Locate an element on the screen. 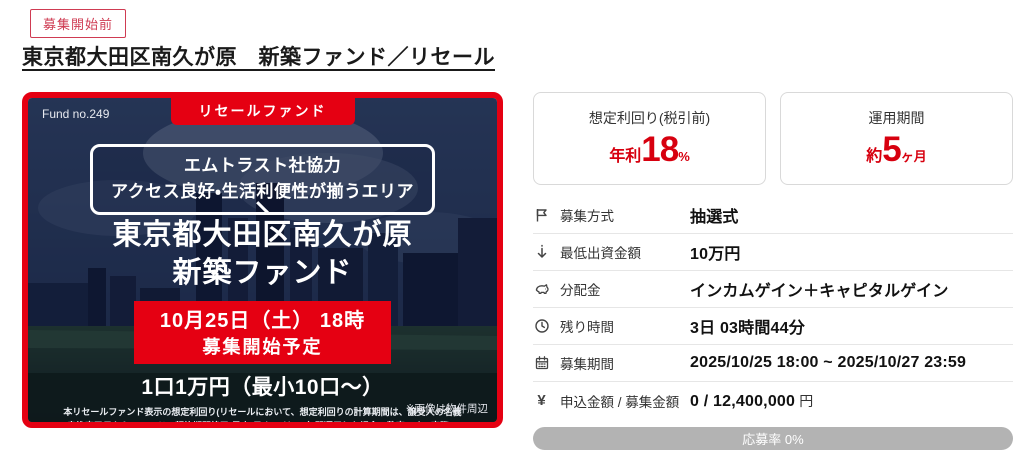 The image size is (1024, 461). expected-yield-box: 想定利回り(税引前) 年利18% is located at coordinates (649, 138).